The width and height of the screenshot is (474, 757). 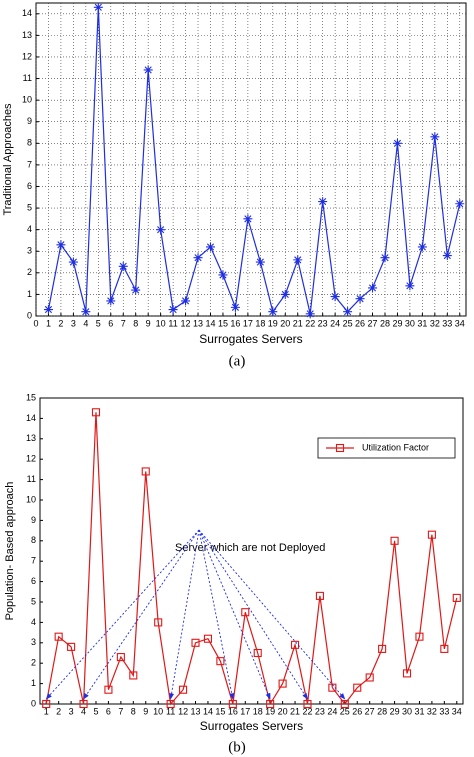 I want to click on x-tick-label: 2, so click(x=60, y=323).